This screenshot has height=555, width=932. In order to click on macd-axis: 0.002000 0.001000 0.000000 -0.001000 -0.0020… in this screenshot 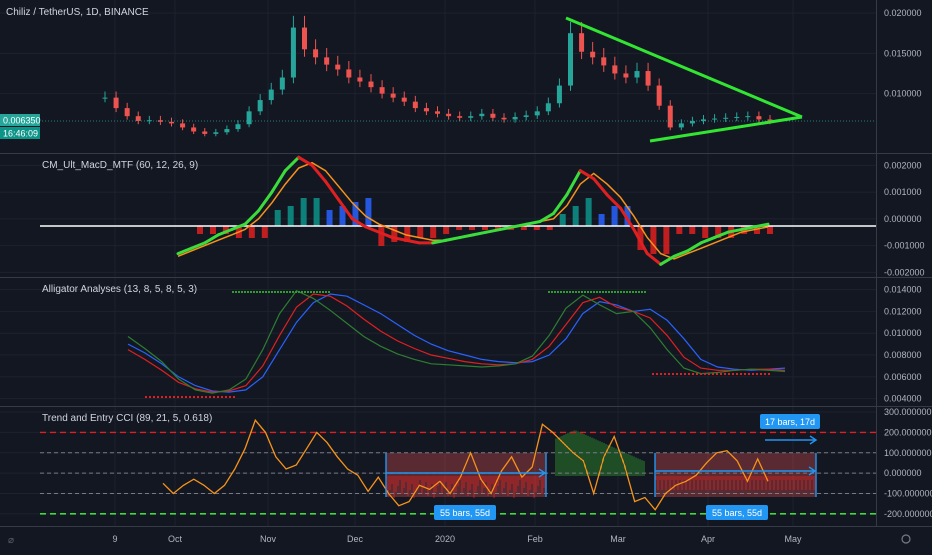, I will do `click(904, 218)`.